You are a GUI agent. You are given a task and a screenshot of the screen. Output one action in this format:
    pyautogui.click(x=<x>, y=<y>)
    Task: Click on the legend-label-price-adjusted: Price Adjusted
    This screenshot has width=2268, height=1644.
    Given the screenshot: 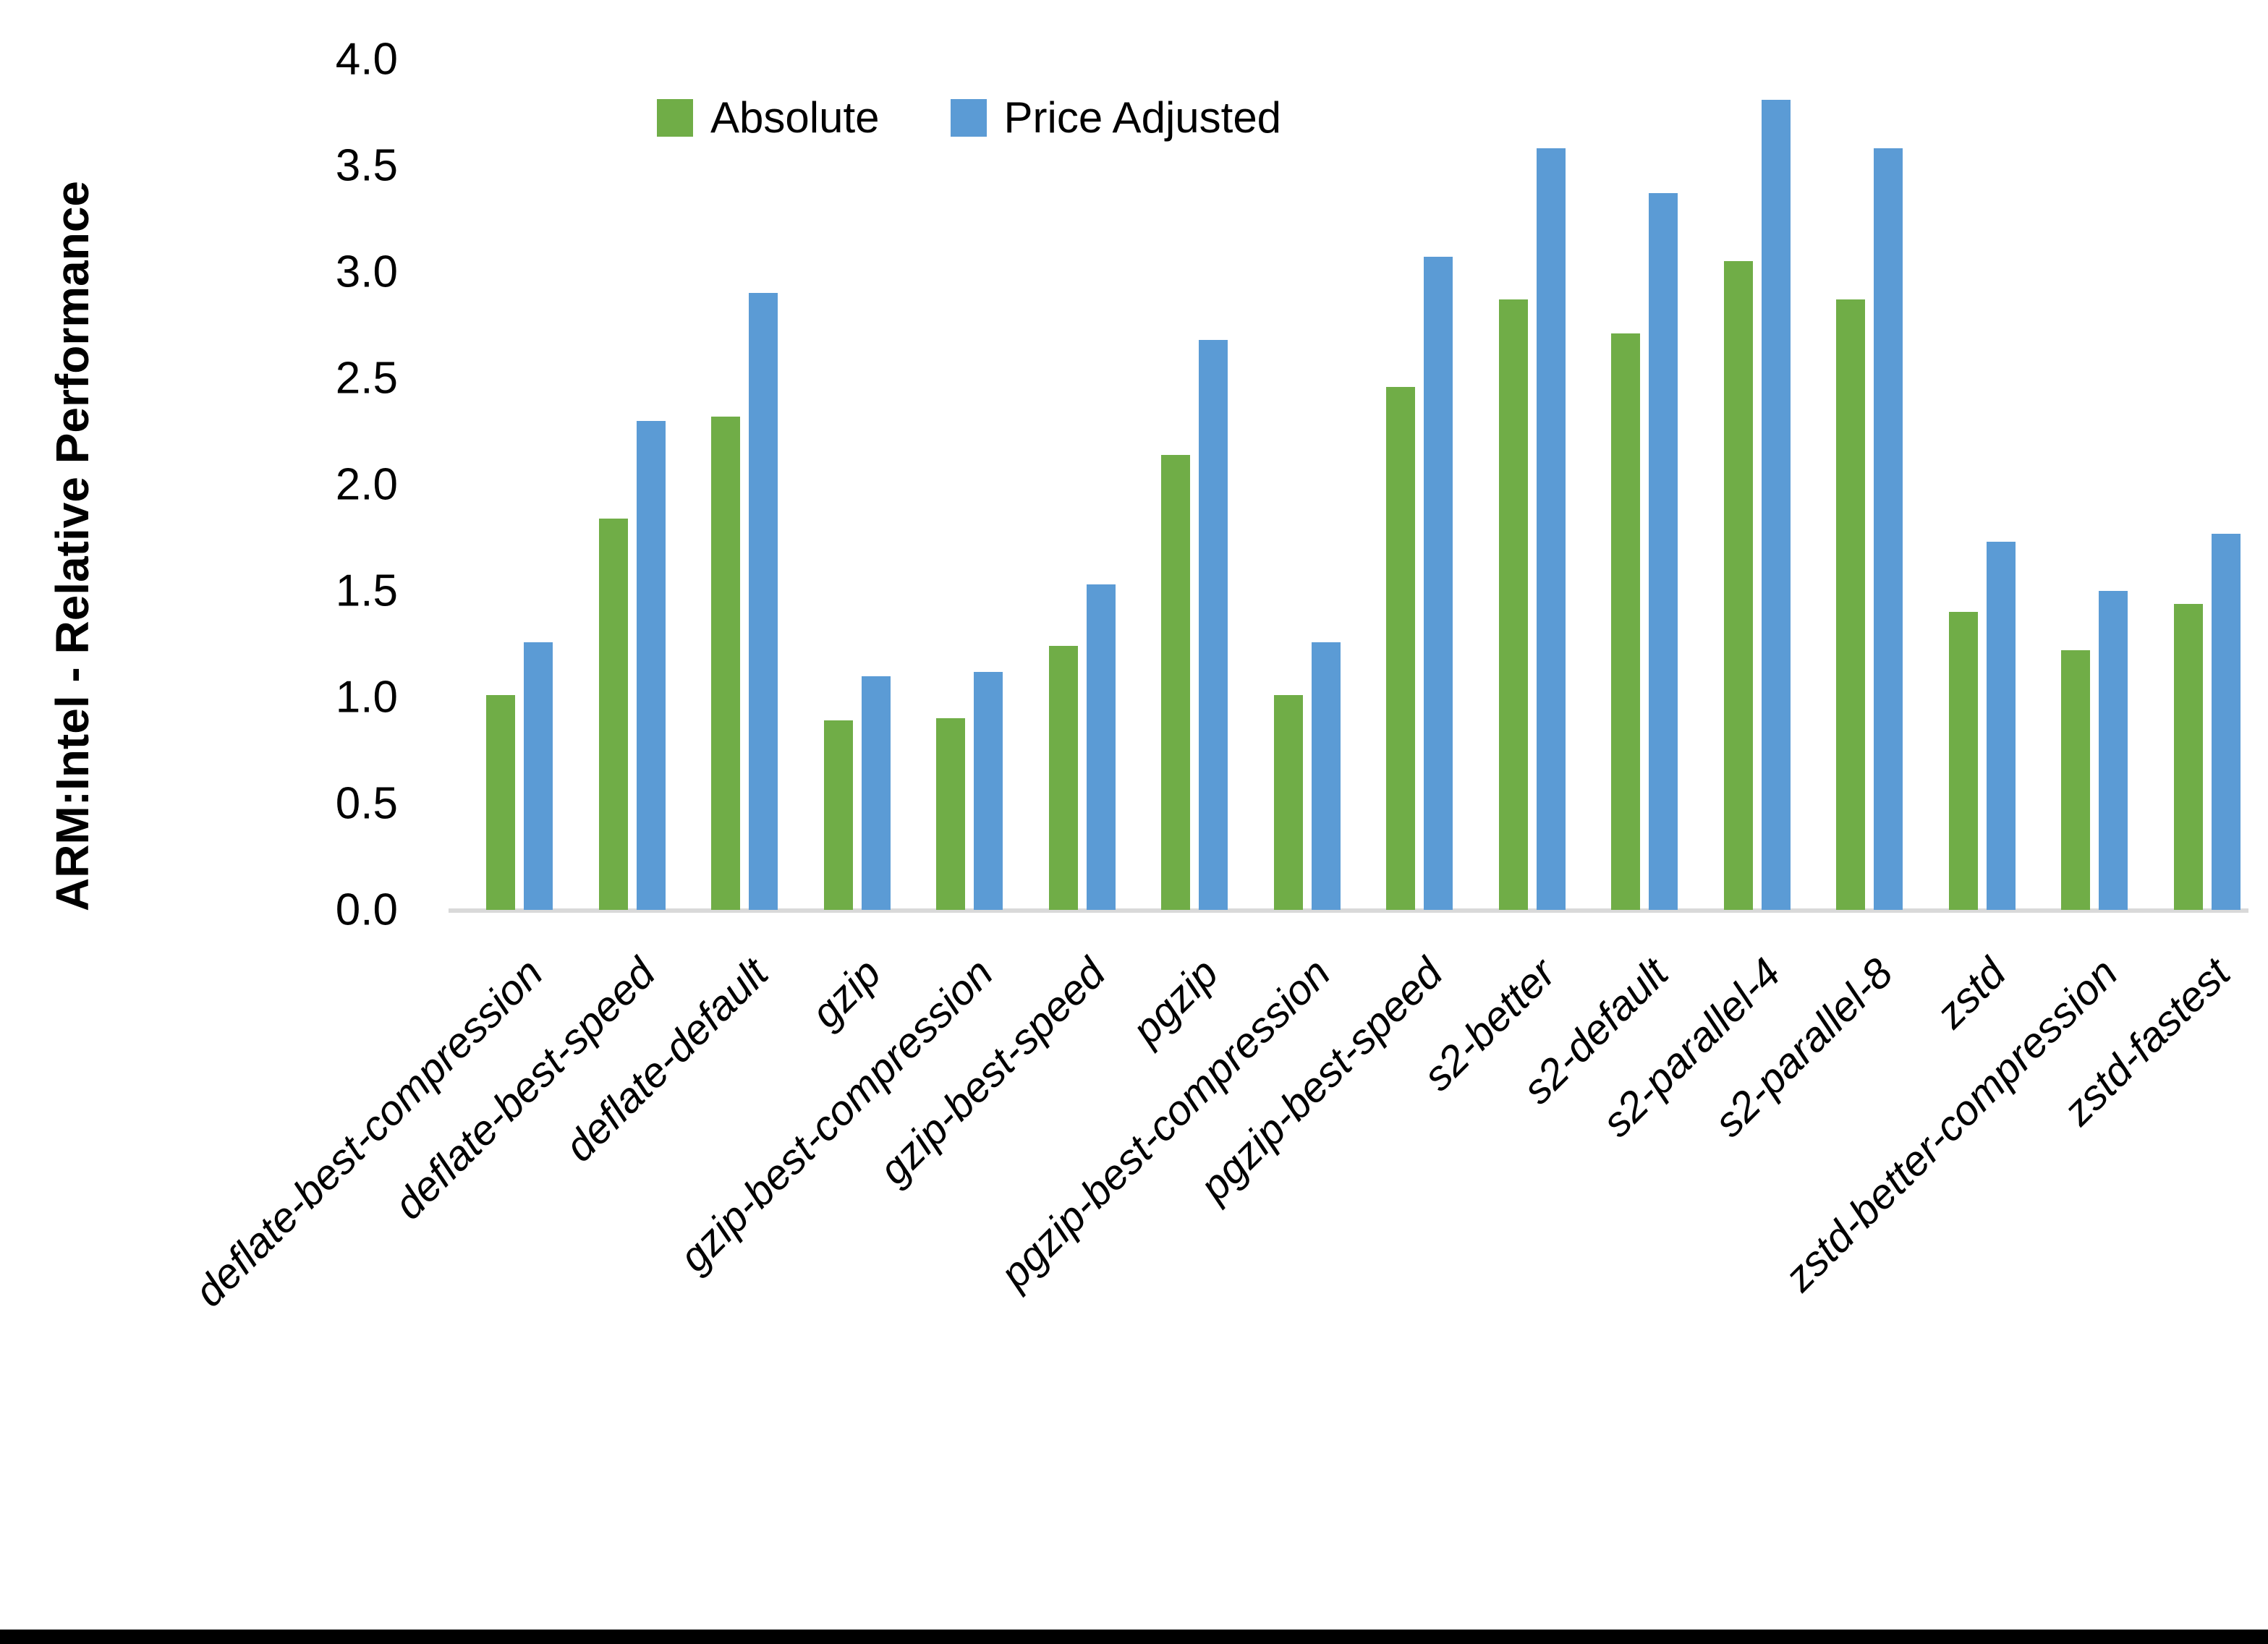 What is the action you would take?
    pyautogui.click(x=1142, y=117)
    